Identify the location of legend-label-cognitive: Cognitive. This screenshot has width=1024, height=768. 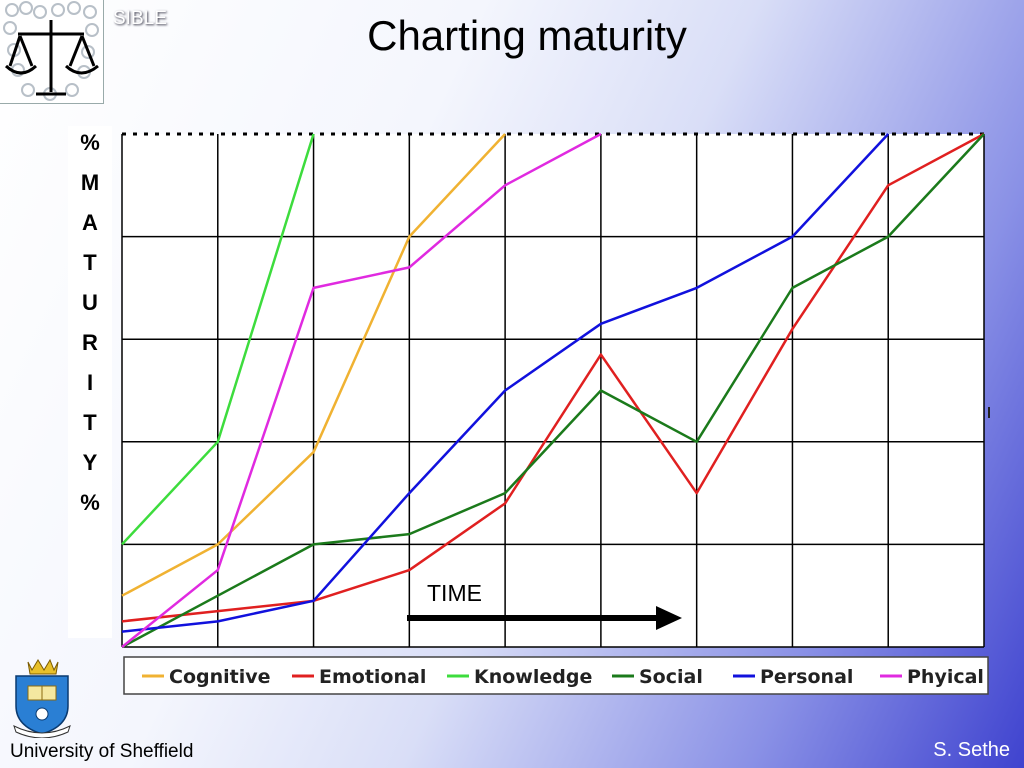
(220, 677).